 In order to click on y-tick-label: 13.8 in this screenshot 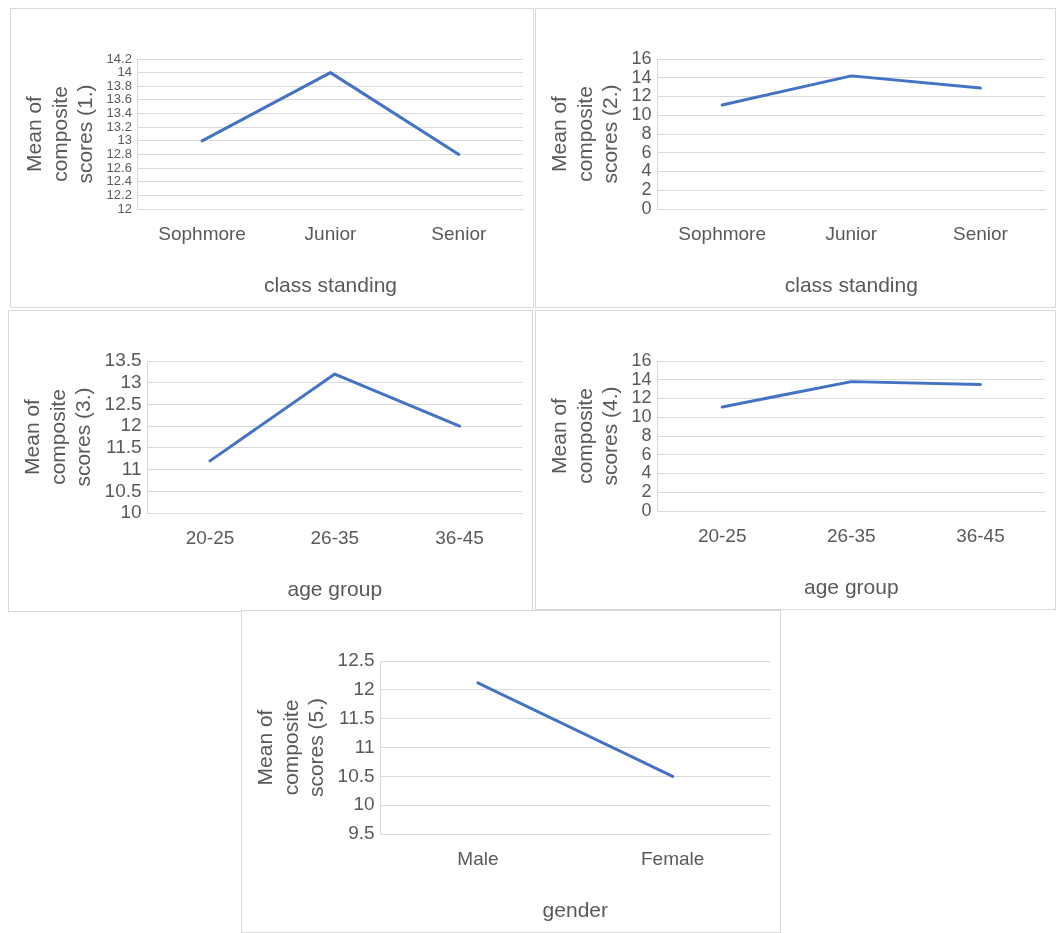, I will do `click(119, 85)`.